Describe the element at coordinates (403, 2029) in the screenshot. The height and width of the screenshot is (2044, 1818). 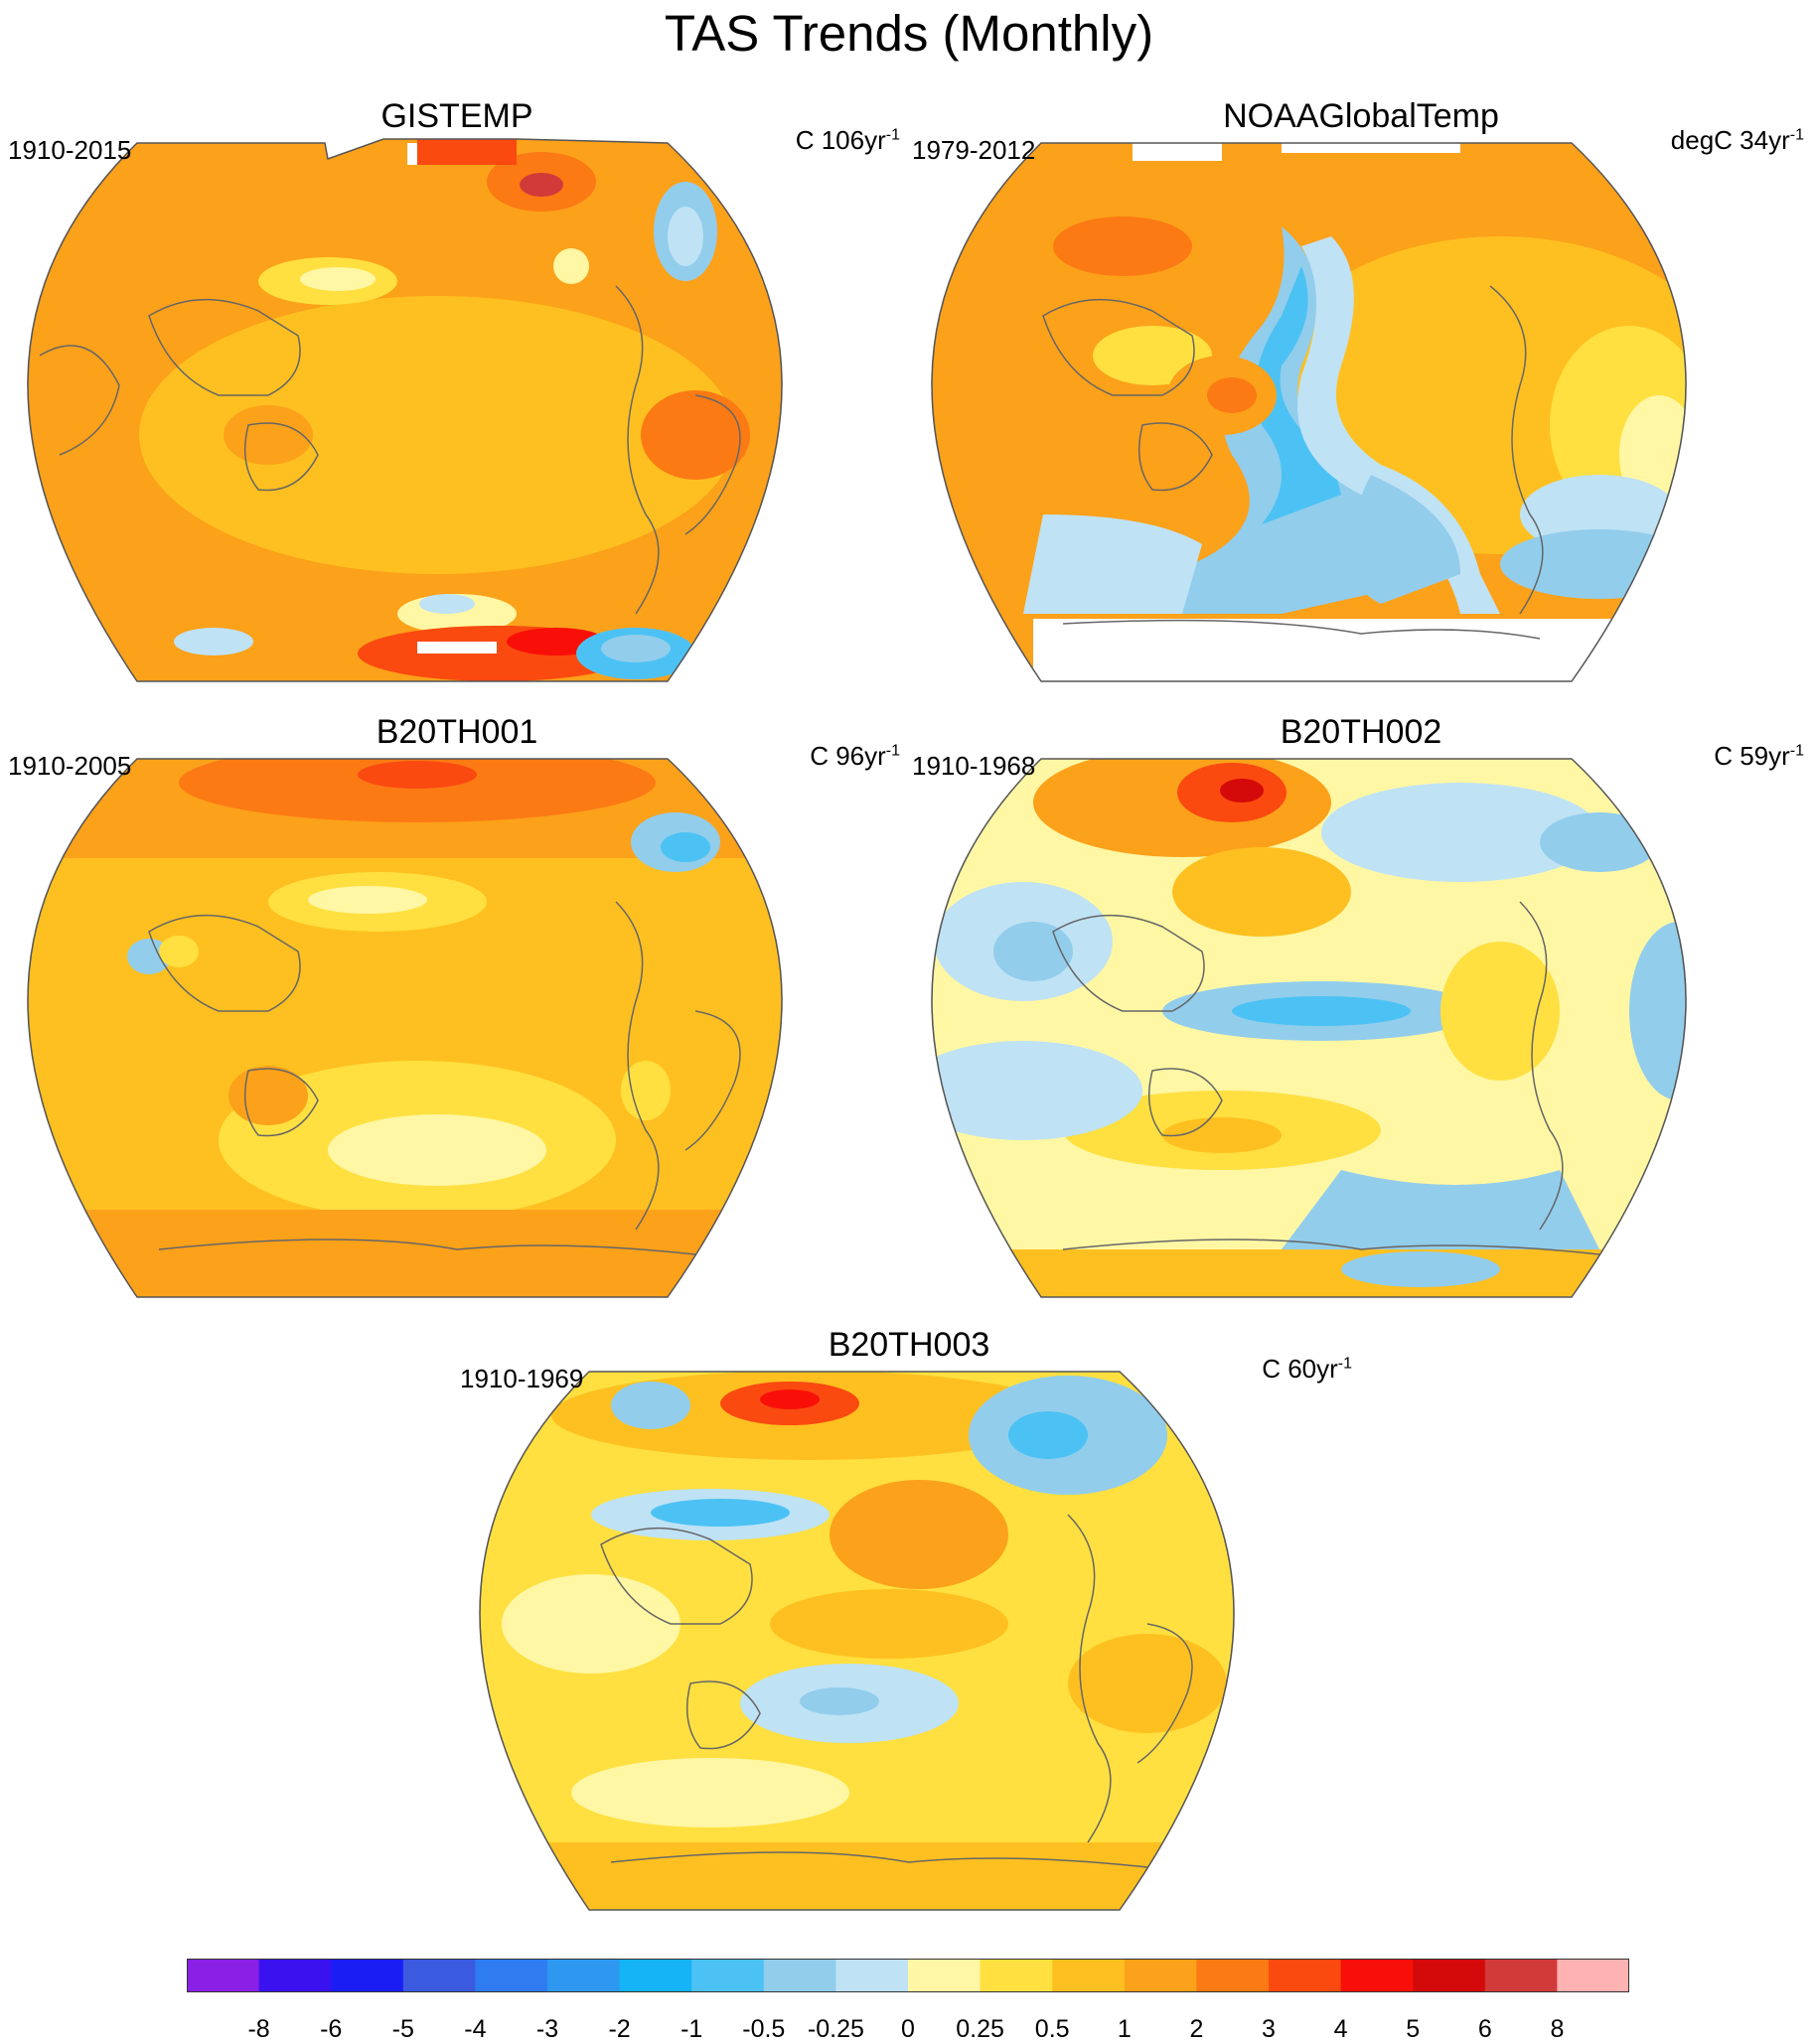
I see `colorbar-tick-label: -5` at that location.